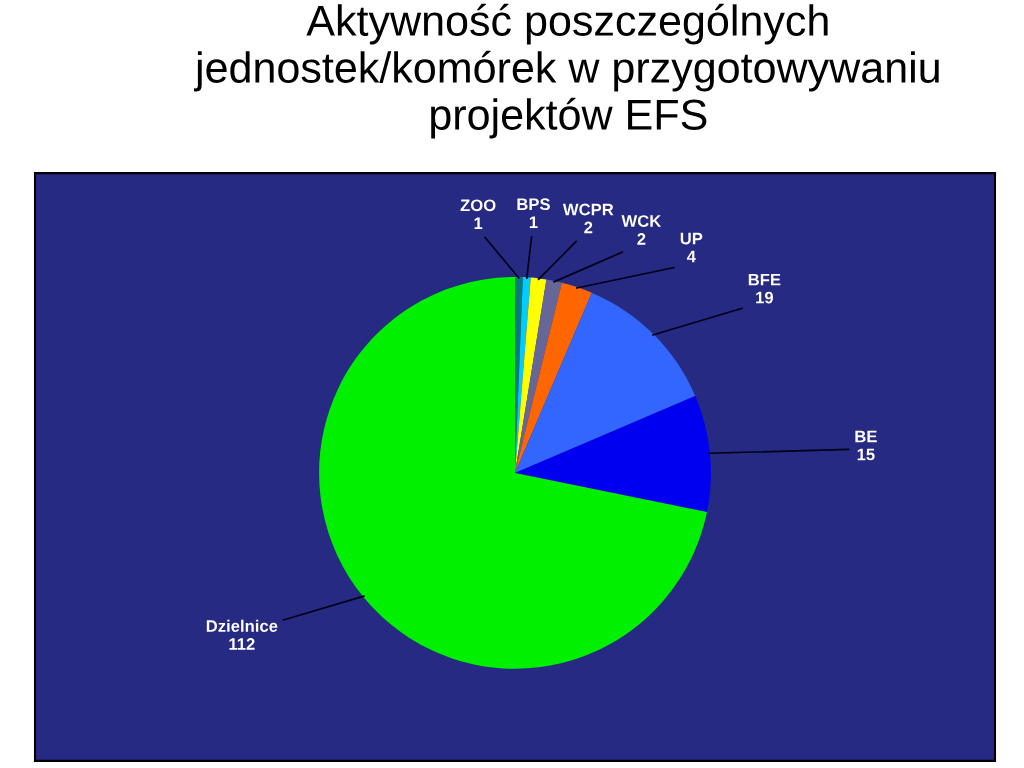 The height and width of the screenshot is (768, 1024). Describe the element at coordinates (588, 209) in the screenshot. I see `slice-label: WCPR` at that location.